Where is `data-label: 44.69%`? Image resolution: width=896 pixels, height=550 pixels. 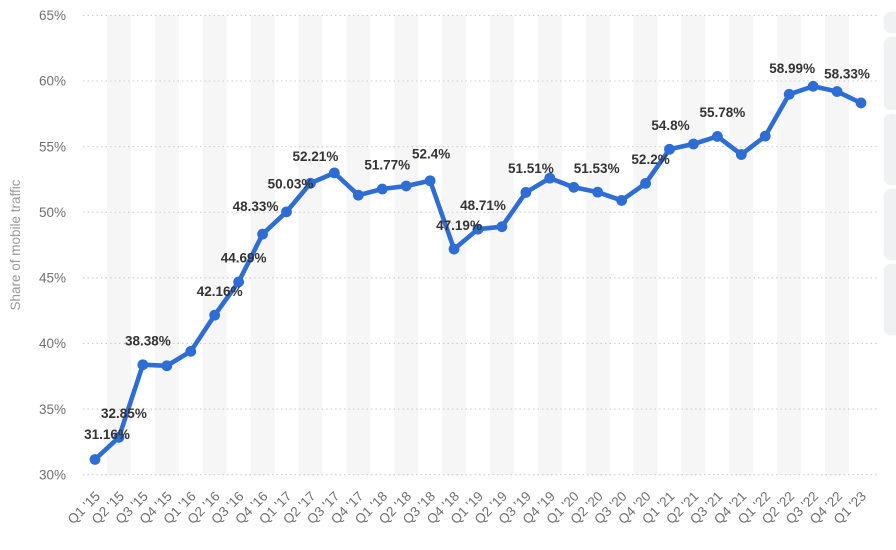 data-label: 44.69% is located at coordinates (244, 258).